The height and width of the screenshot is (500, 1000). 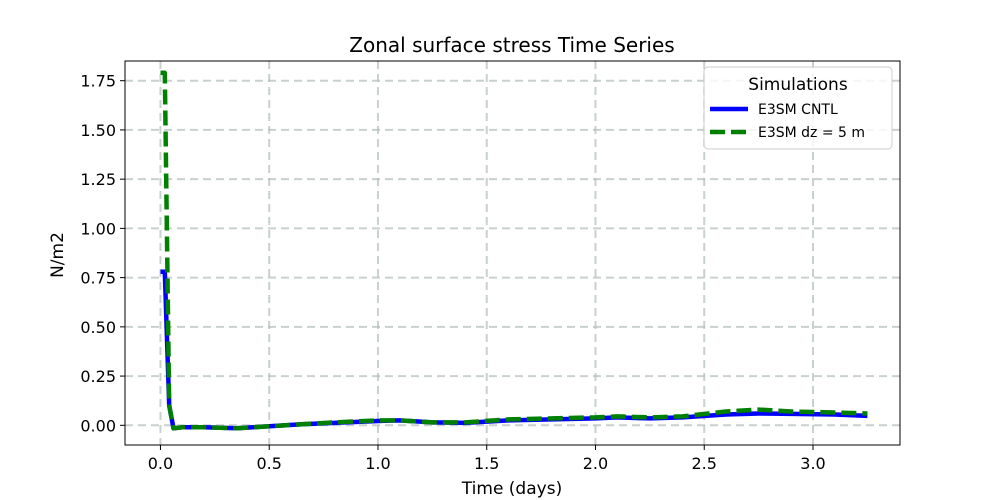 I want to click on legend-label-e3sm-cntl: E3SM CNTL, so click(x=798, y=110).